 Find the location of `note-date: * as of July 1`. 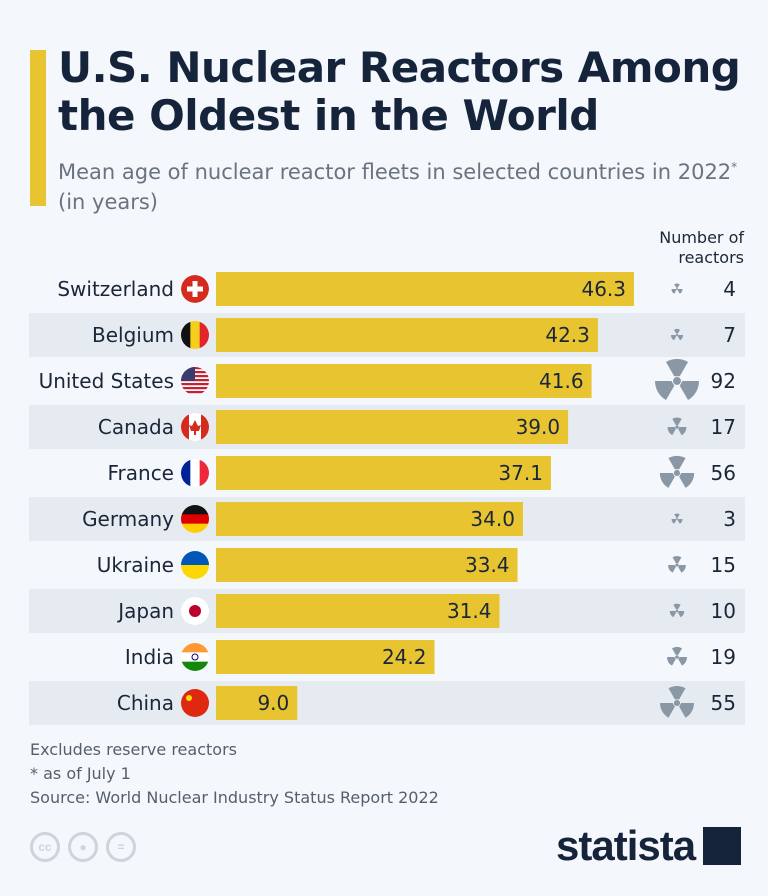

note-date: * as of July 1 is located at coordinates (80, 773).